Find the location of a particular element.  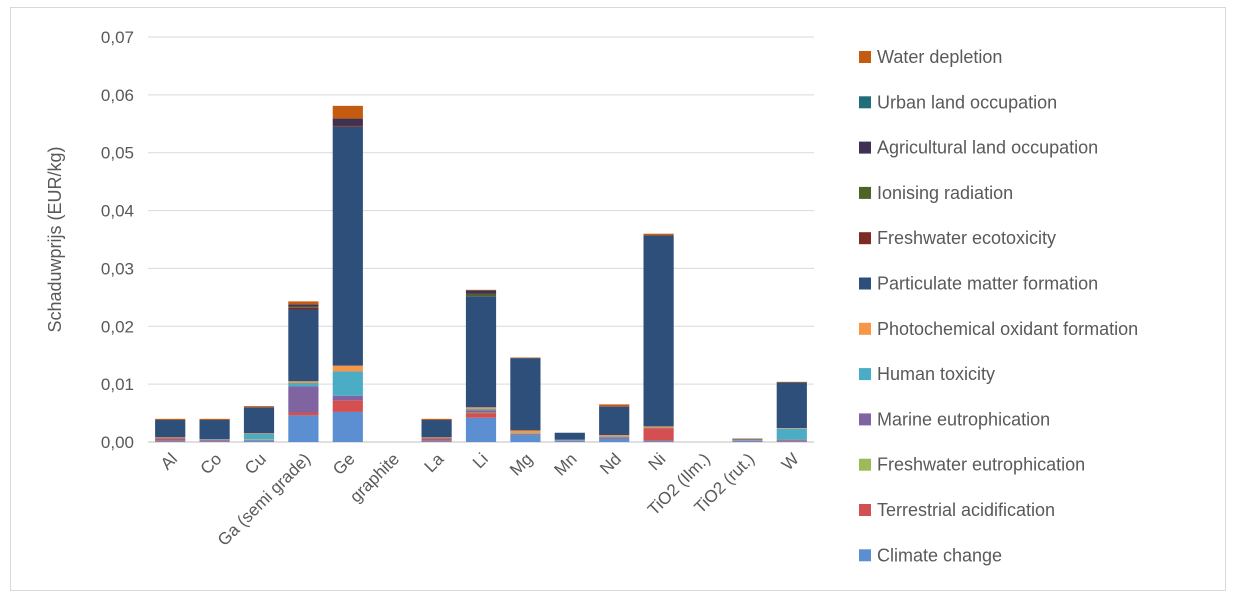

x-tick-label: Ni is located at coordinates (657, 461).